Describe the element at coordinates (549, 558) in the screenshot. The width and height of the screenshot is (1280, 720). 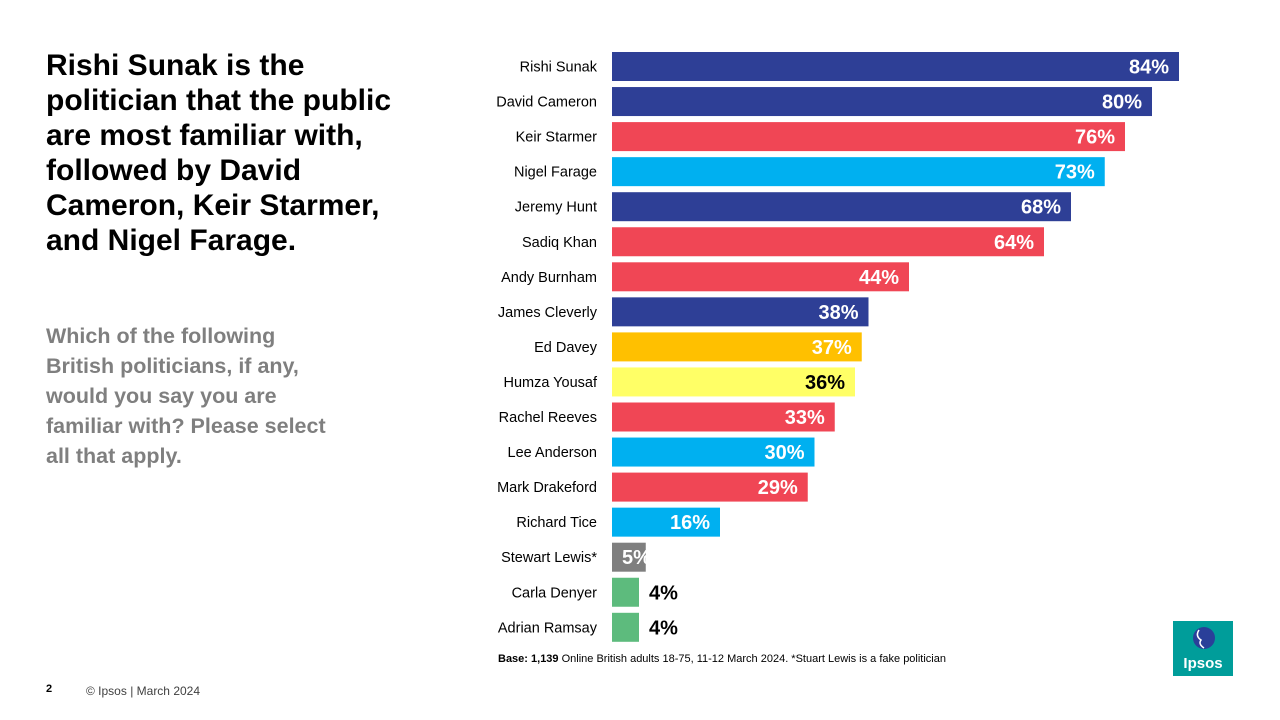
I see `category-label: Stewart Lewis*` at that location.